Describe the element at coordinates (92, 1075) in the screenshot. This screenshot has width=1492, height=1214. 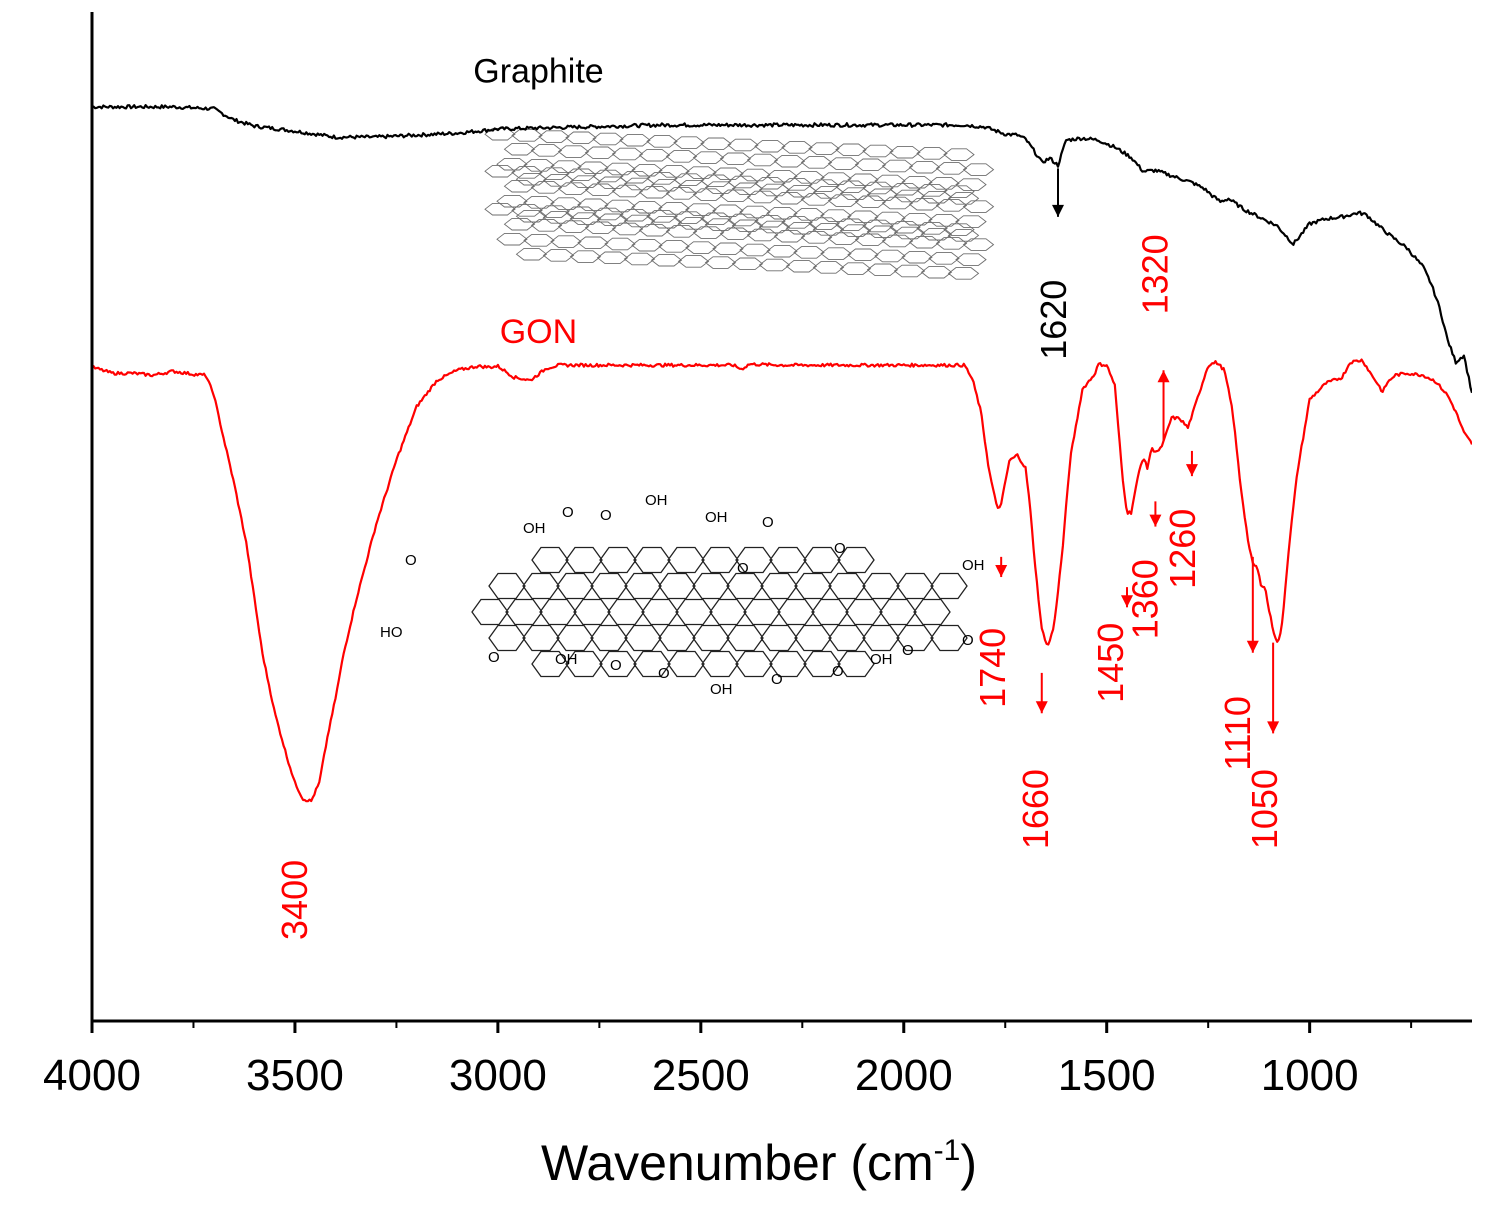
I see `x-tick-label-4000: 4000` at that location.